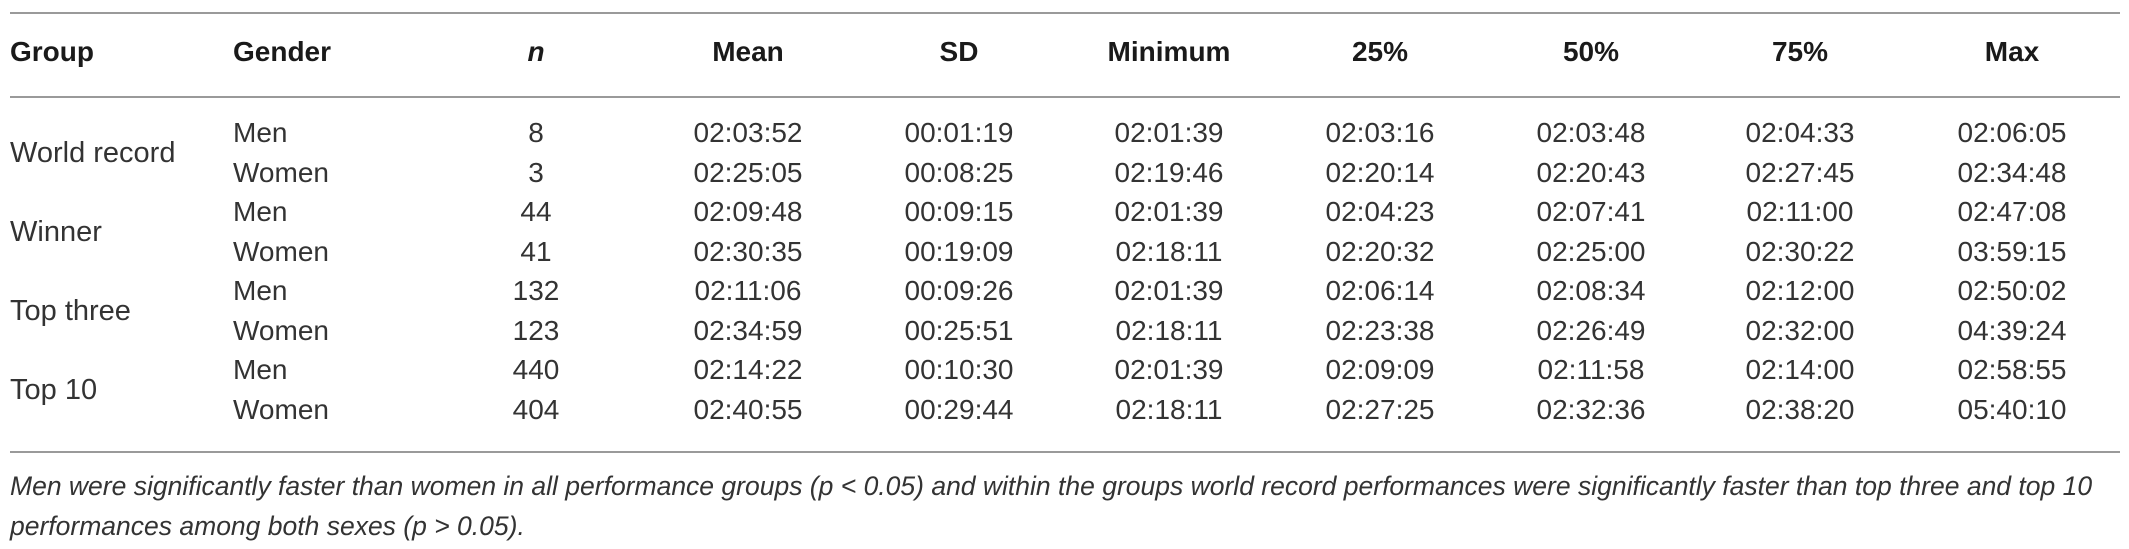  What do you see at coordinates (536, 172) in the screenshot?
I see `cell-n: 3` at bounding box center [536, 172].